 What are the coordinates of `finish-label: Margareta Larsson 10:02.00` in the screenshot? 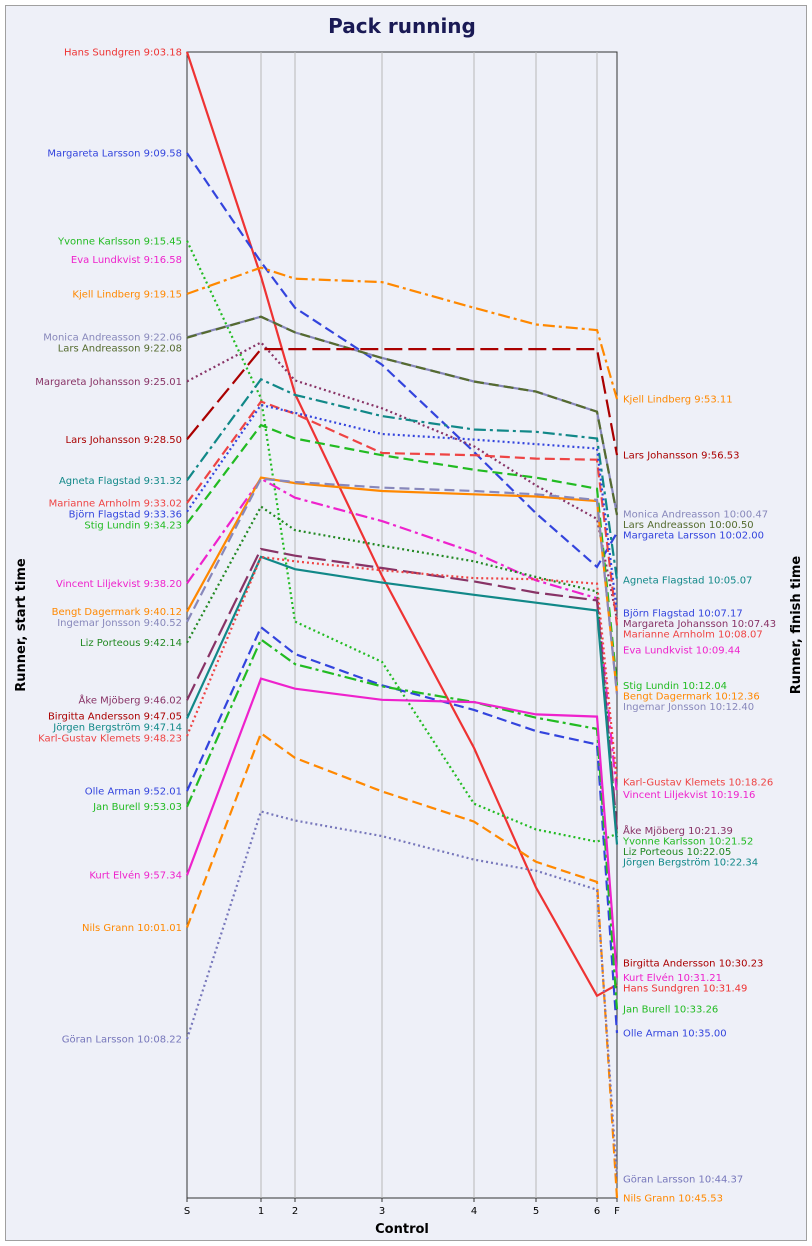 It's located at (693, 536).